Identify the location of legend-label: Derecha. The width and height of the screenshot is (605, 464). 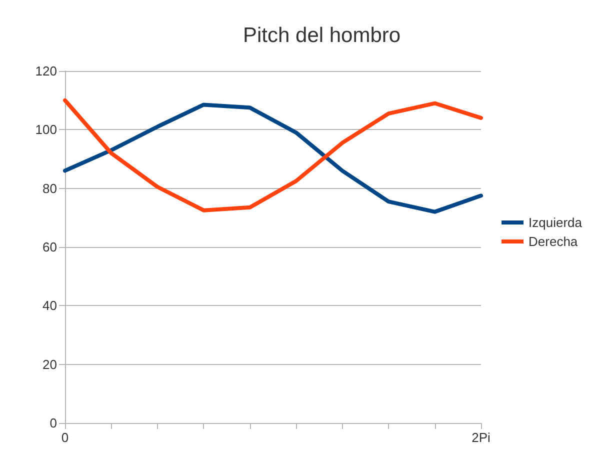
(553, 241).